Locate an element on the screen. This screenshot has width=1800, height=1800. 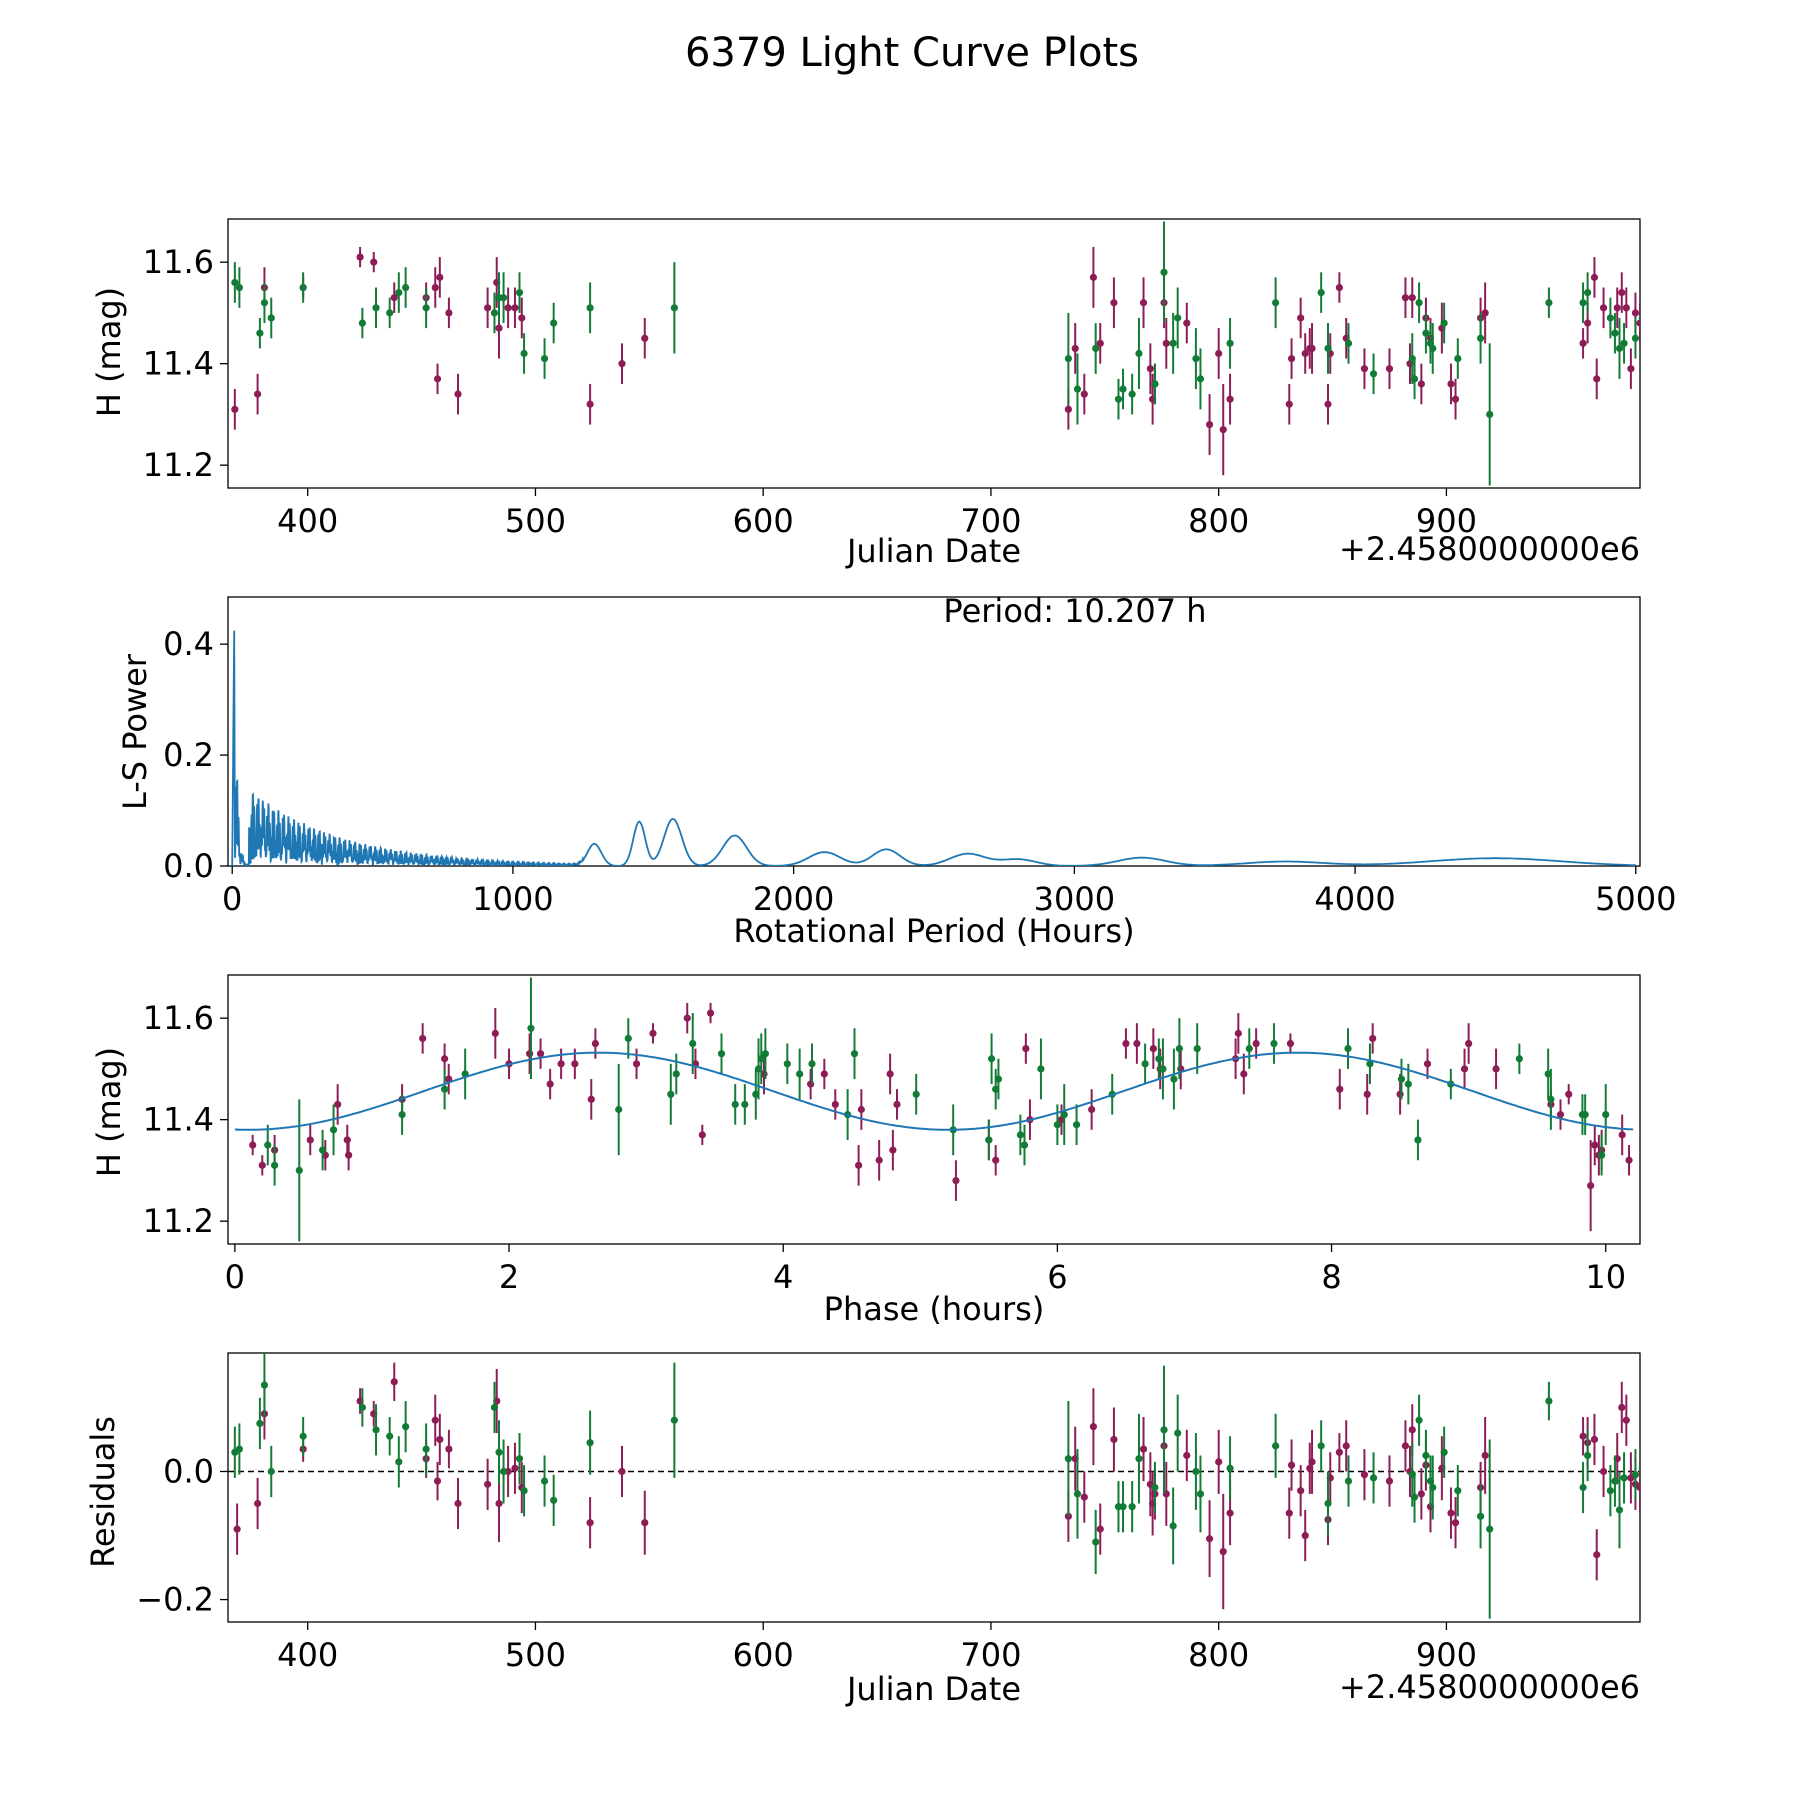
periodogram-y-tick-label: 0.4 is located at coordinates (188, 644).